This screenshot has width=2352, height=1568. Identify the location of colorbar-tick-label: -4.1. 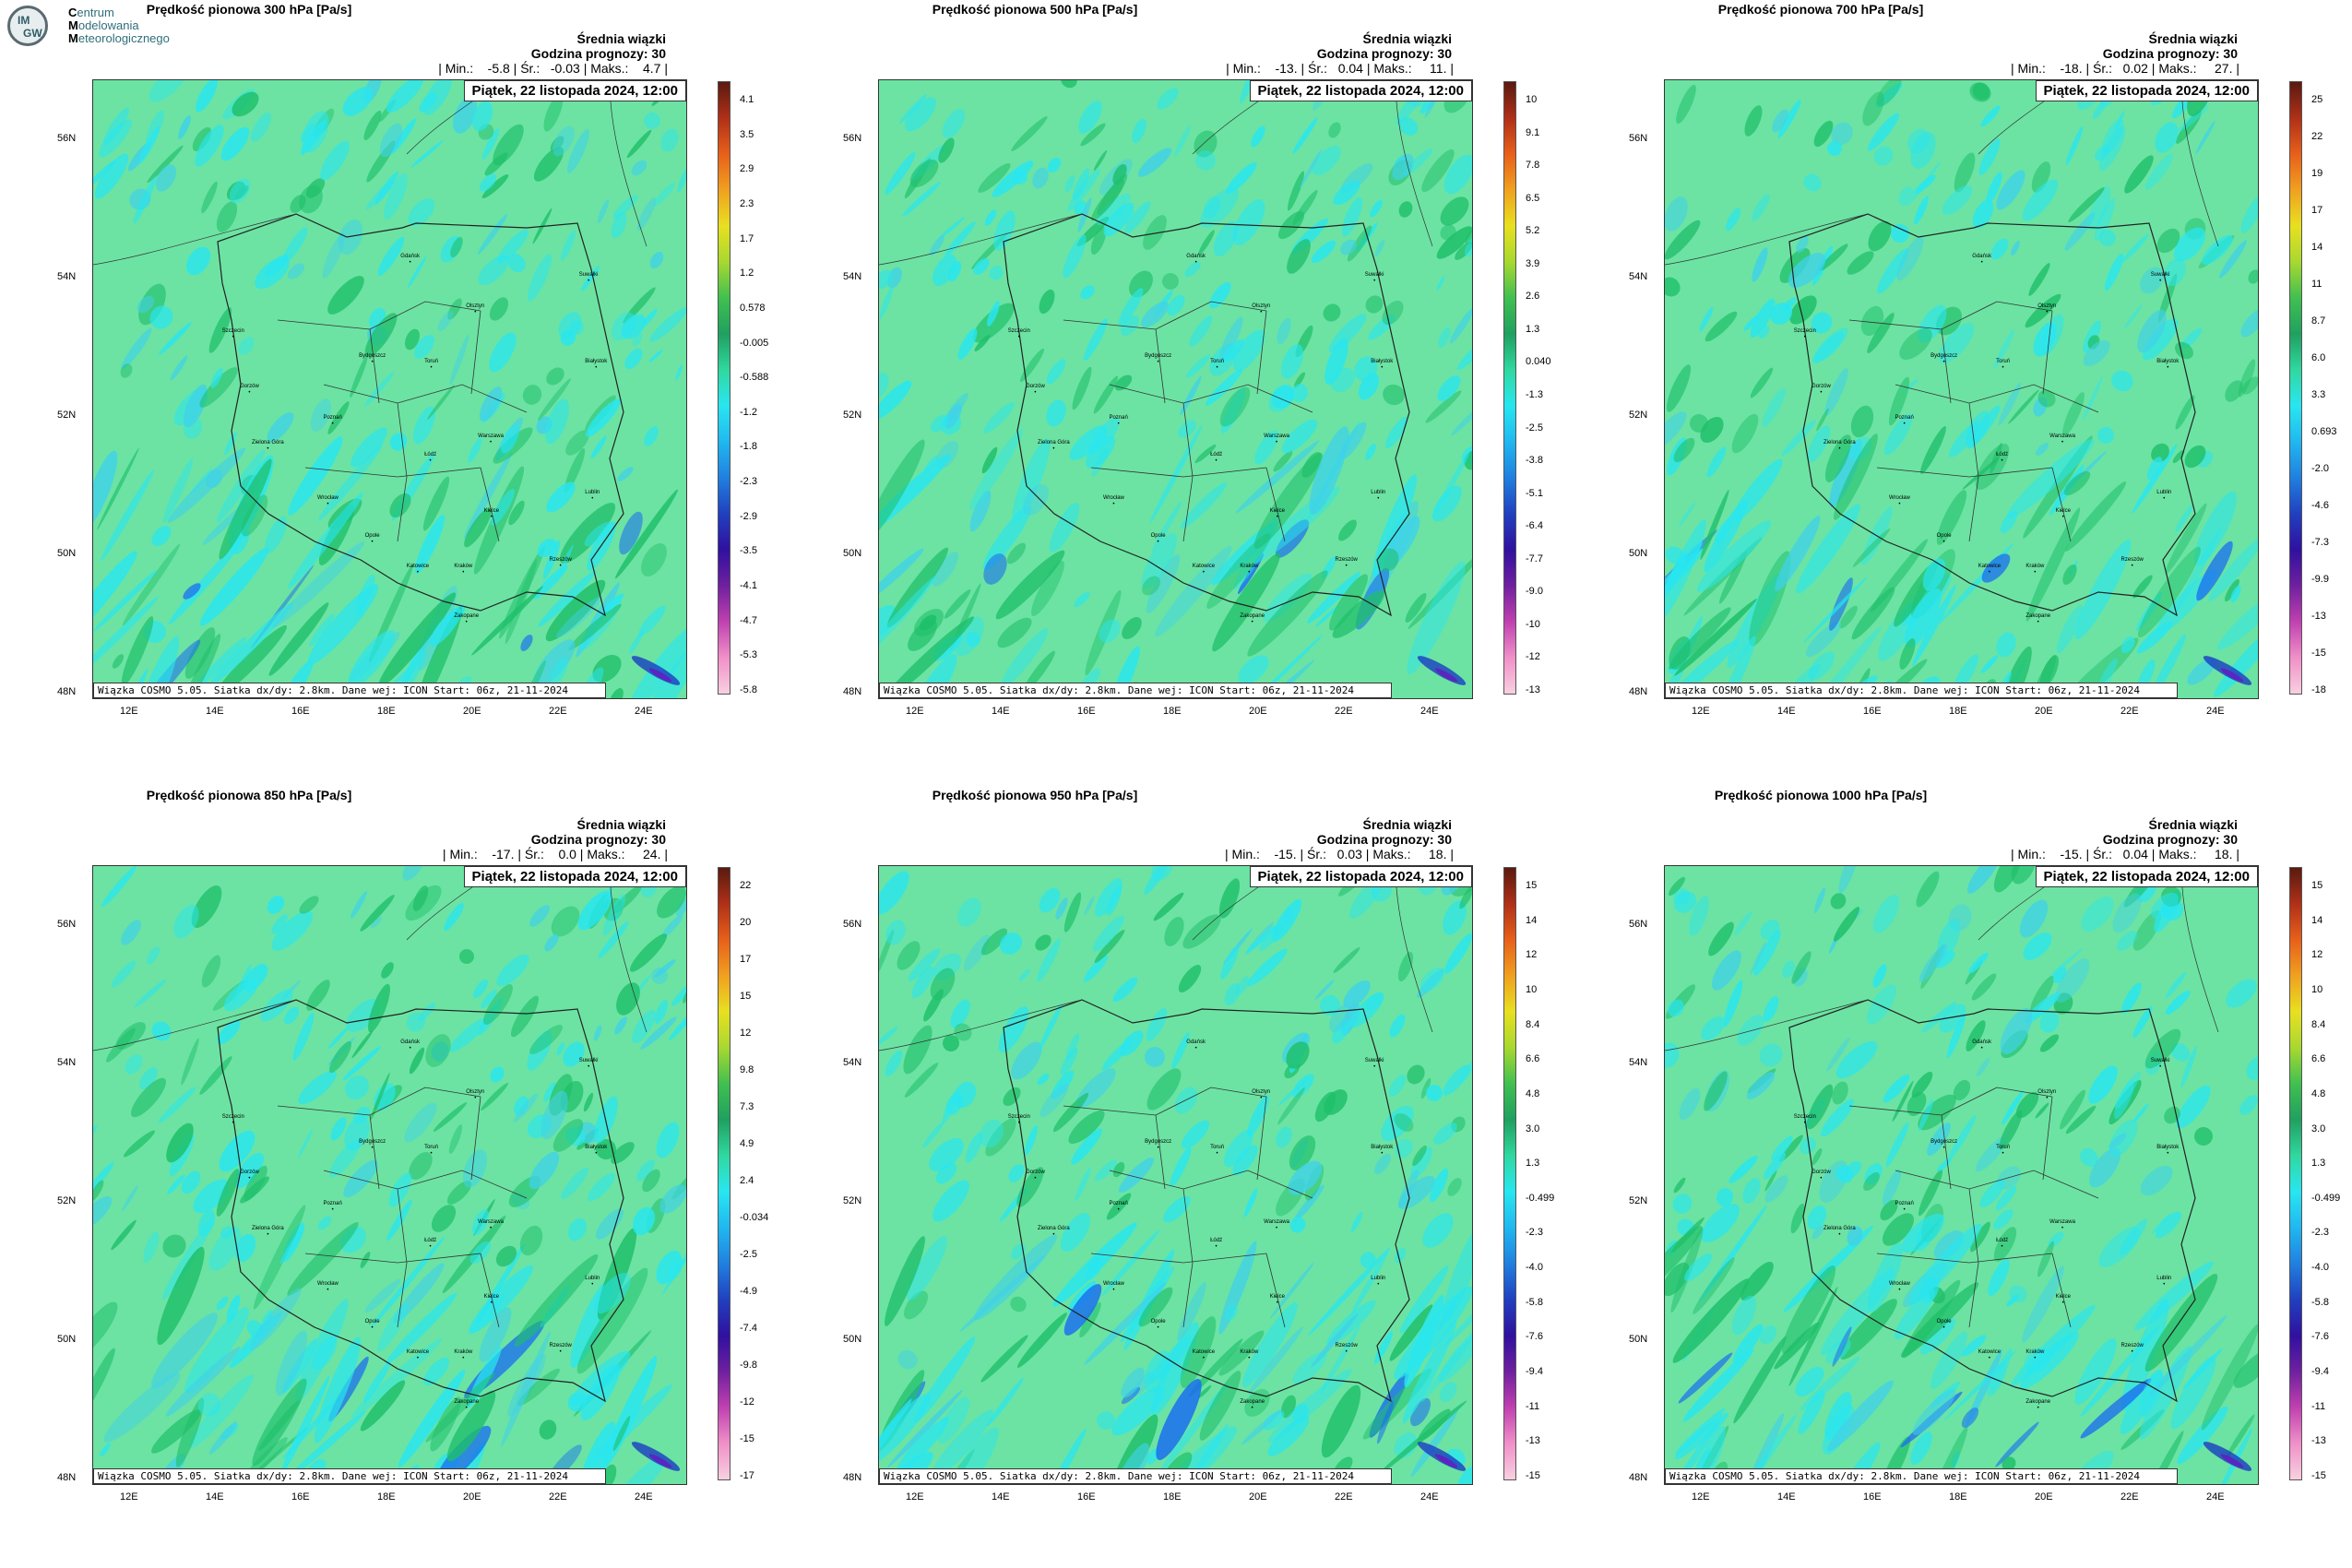
(748, 586).